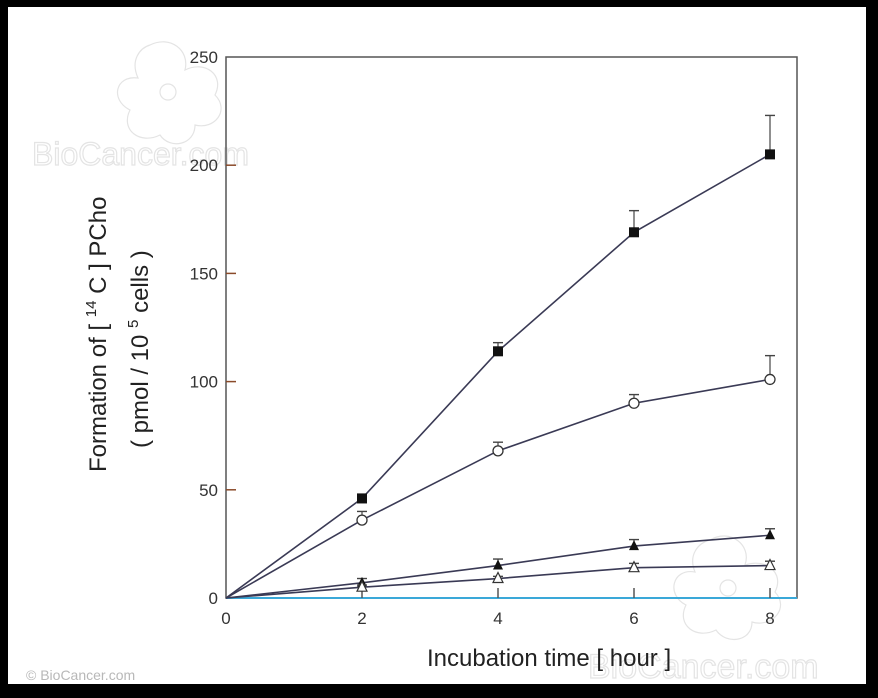  I want to click on svg-text:Formation of [ 14: Formation of [ 14 C ] PCho, so click(93, 334).